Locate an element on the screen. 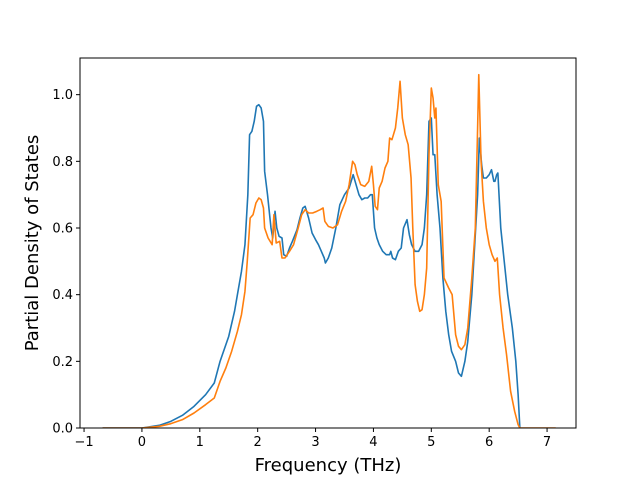  x-axis: −1 0 1 2 3 4 5 6 7 is located at coordinates (312, 439).